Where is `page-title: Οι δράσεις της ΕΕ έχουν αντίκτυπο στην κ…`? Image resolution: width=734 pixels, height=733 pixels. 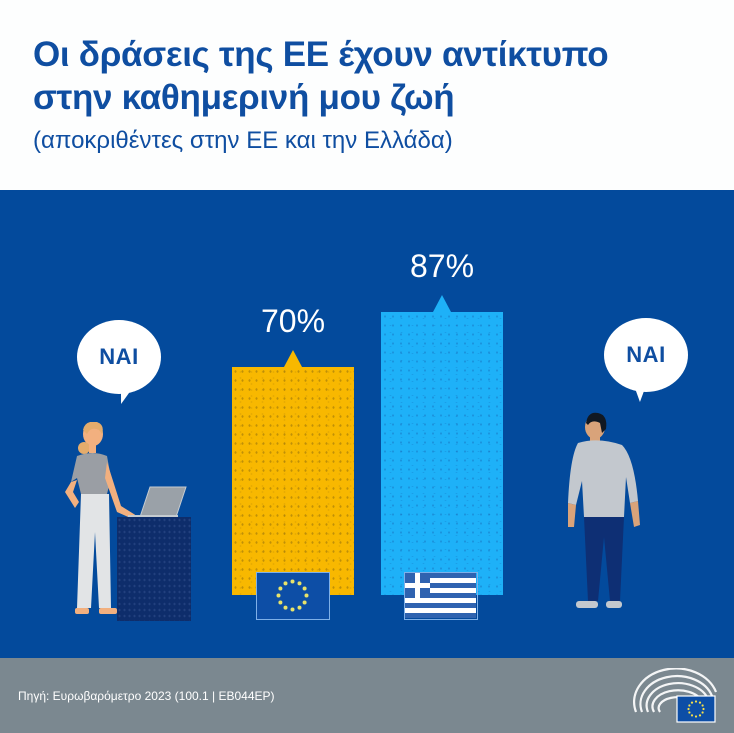 page-title: Οι δράσεις της ΕΕ έχουν αντίκτυπο στην κ… is located at coordinates (378, 76).